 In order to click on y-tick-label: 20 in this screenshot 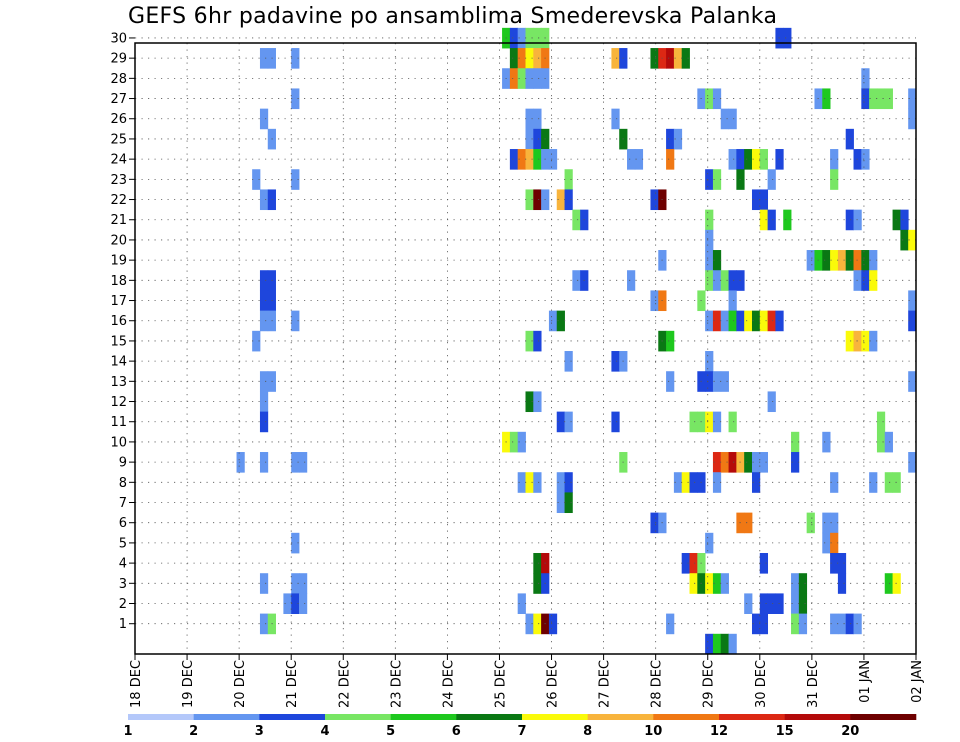, I will do `click(118, 240)`.